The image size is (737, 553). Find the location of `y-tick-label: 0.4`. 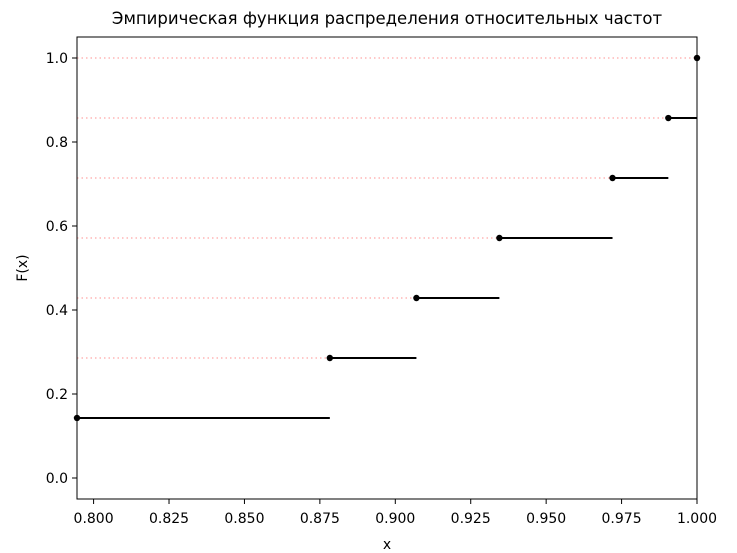

y-tick-label: 0.4 is located at coordinates (57, 311).